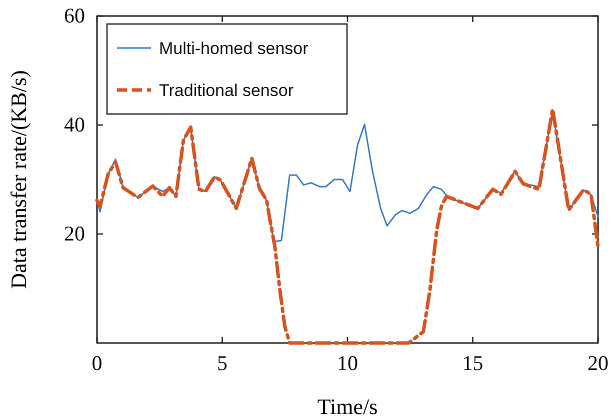 Image resolution: width=612 pixels, height=420 pixels. Describe the element at coordinates (222, 362) in the screenshot. I see `x-tick-label: 5` at that location.